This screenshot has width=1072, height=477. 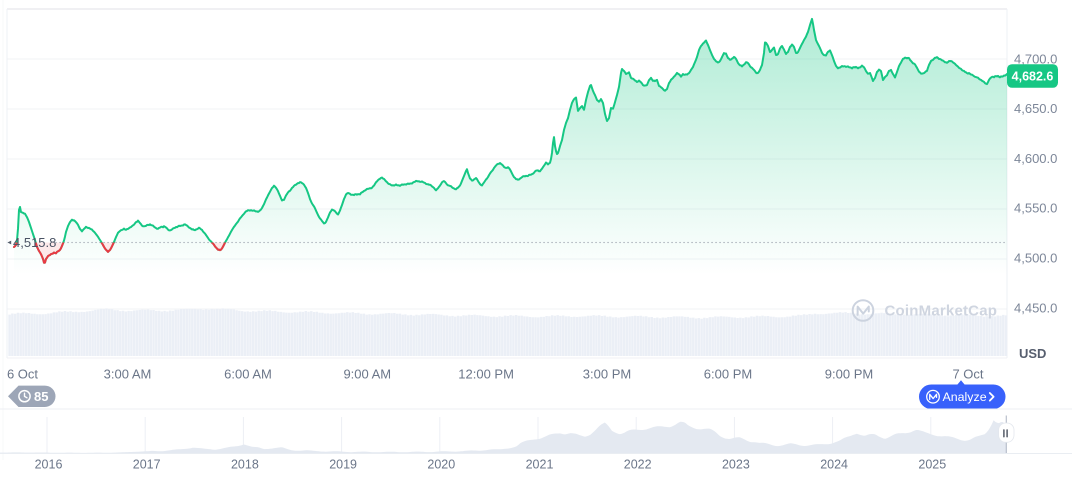 I want to click on svg-text: 2019, so click(x=343, y=465).